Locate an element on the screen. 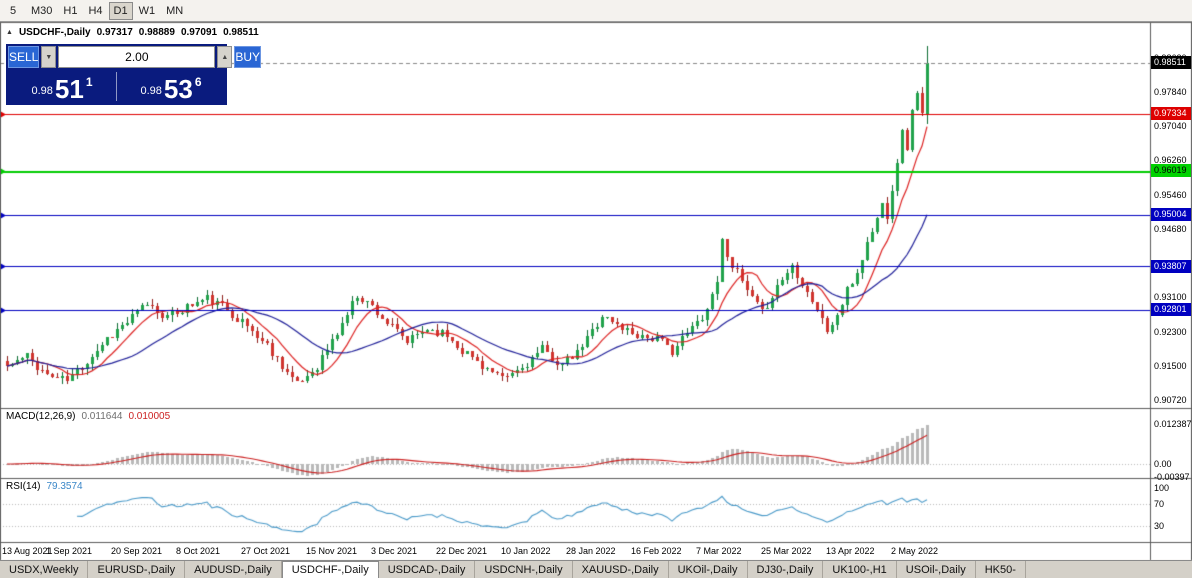  date-axis-label: 2 May 2022 is located at coordinates (915, 551).